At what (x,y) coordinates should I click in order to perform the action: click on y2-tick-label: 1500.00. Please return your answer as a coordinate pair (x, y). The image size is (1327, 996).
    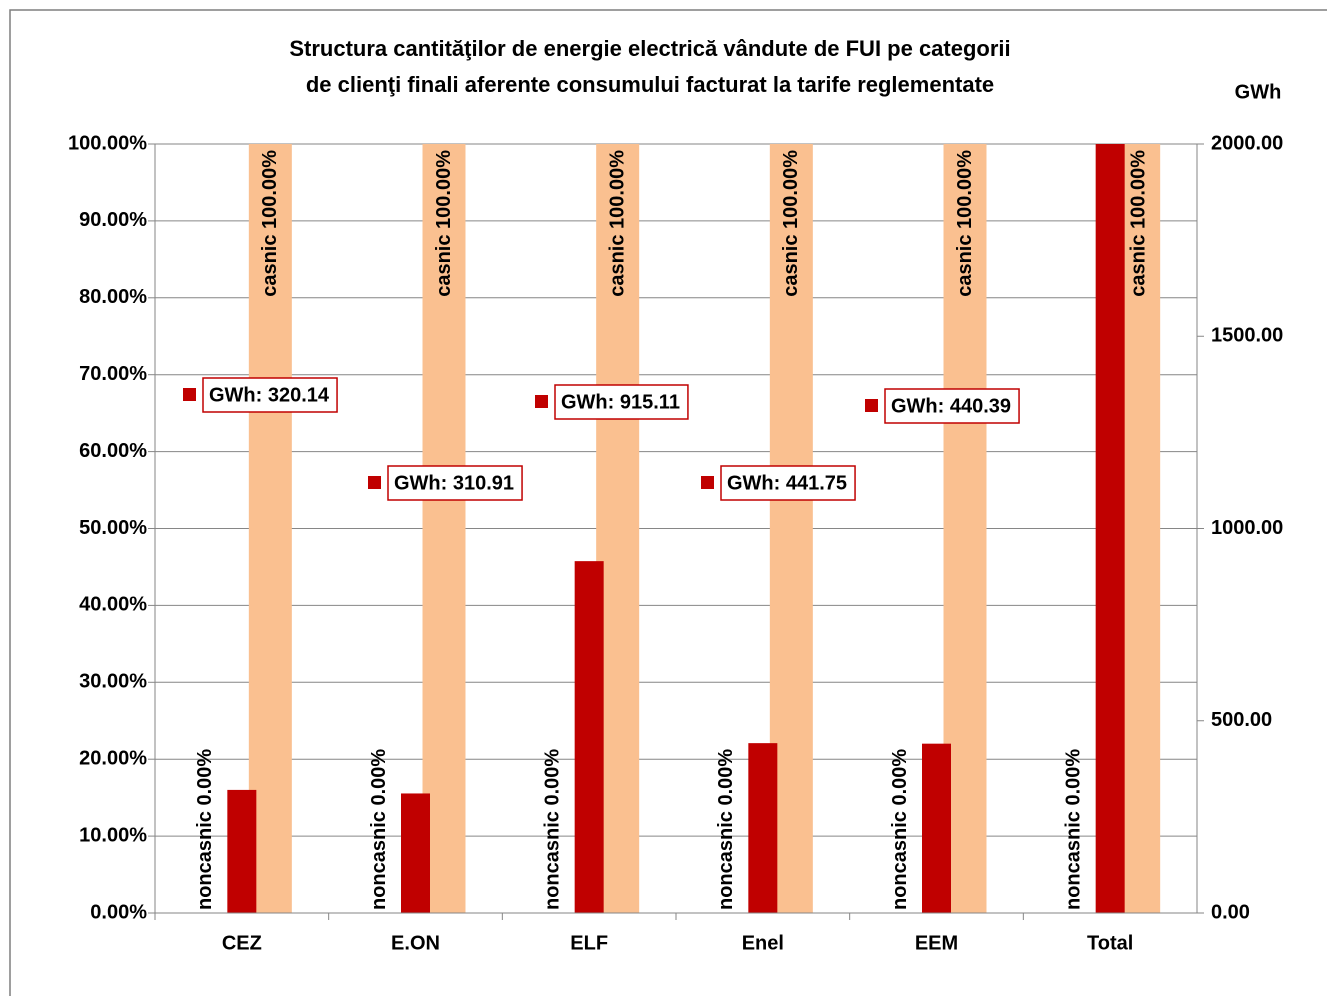
    Looking at the image, I should click on (1247, 336).